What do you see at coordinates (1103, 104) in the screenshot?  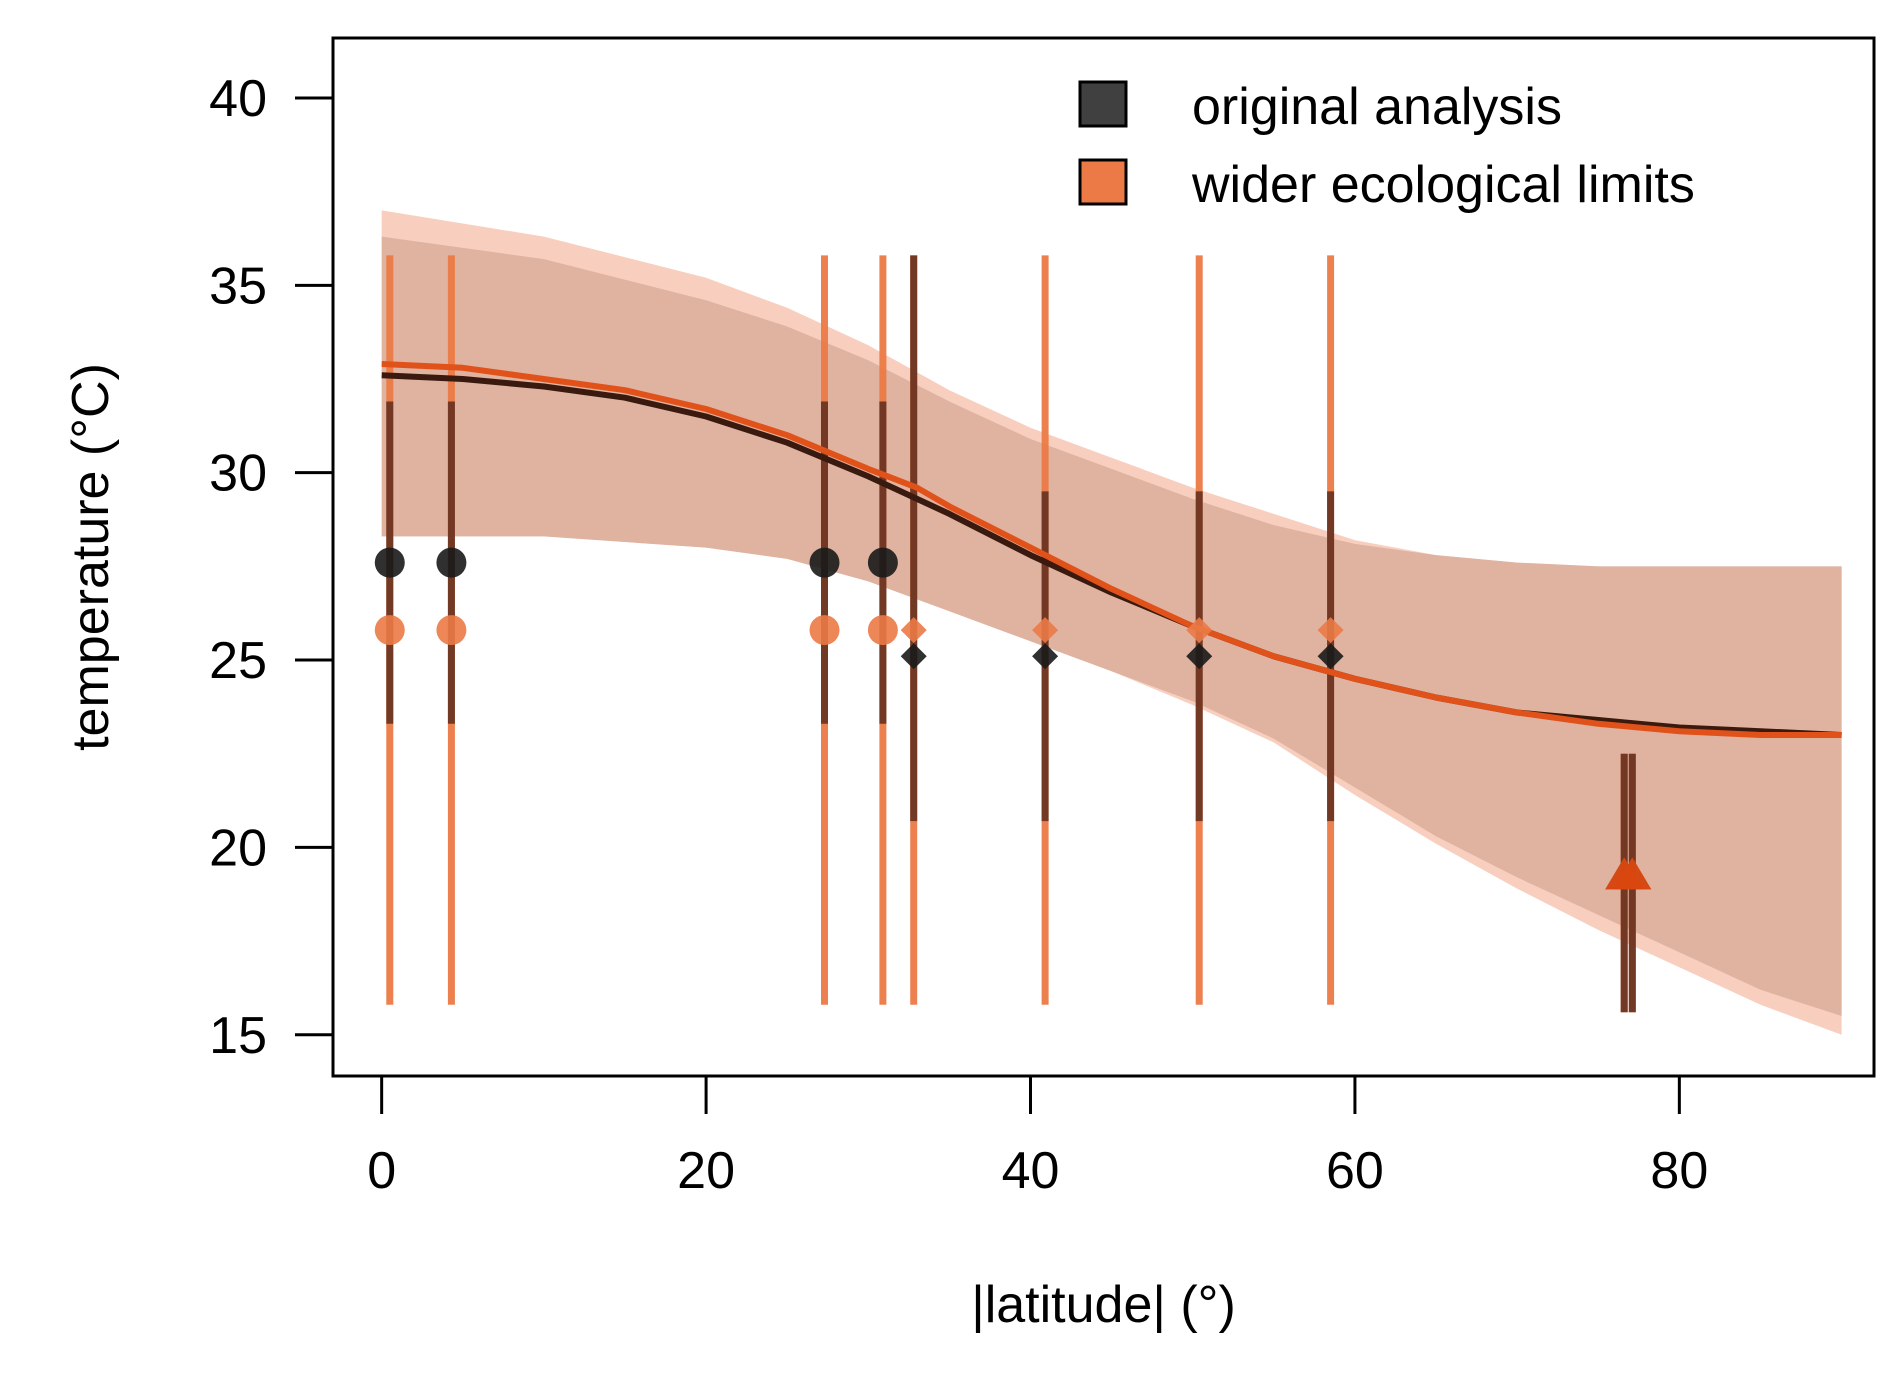 I see `legend-swatch-original-analysis` at bounding box center [1103, 104].